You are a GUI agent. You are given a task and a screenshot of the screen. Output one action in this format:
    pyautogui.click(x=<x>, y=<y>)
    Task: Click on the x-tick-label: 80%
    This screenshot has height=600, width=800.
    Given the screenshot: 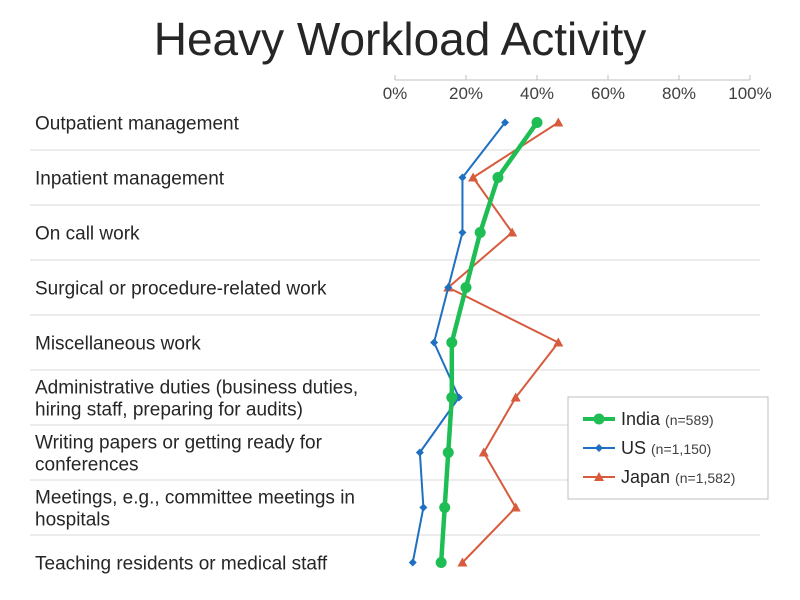 What is the action you would take?
    pyautogui.click(x=679, y=93)
    